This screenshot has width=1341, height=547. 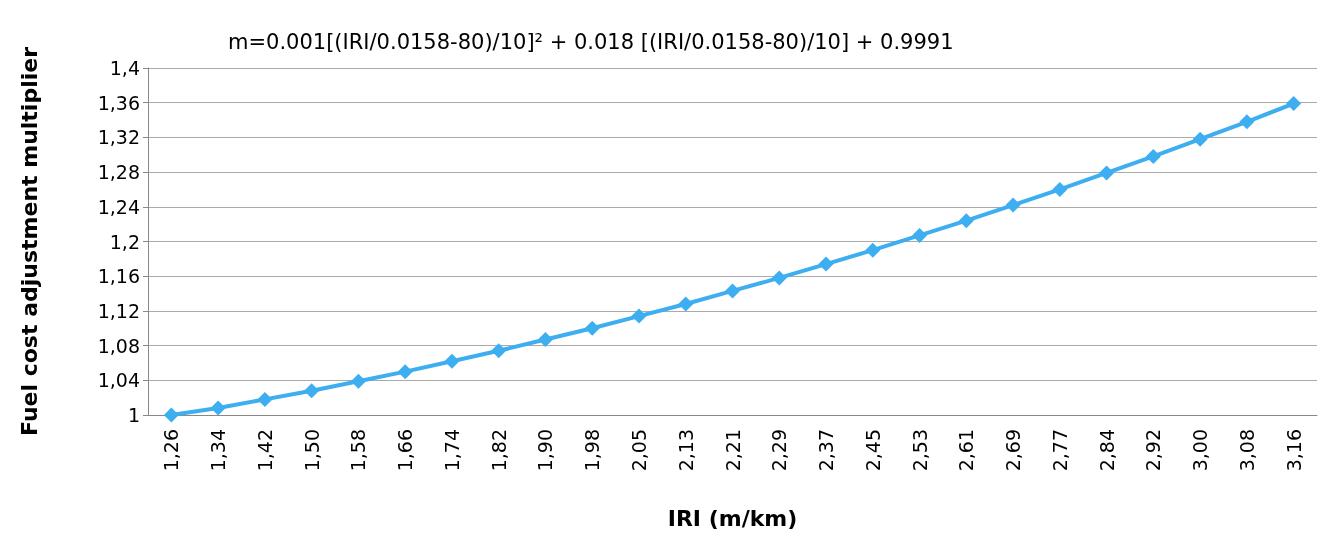 I want to click on x-axis-title: IRI (m/km), so click(x=732, y=518).